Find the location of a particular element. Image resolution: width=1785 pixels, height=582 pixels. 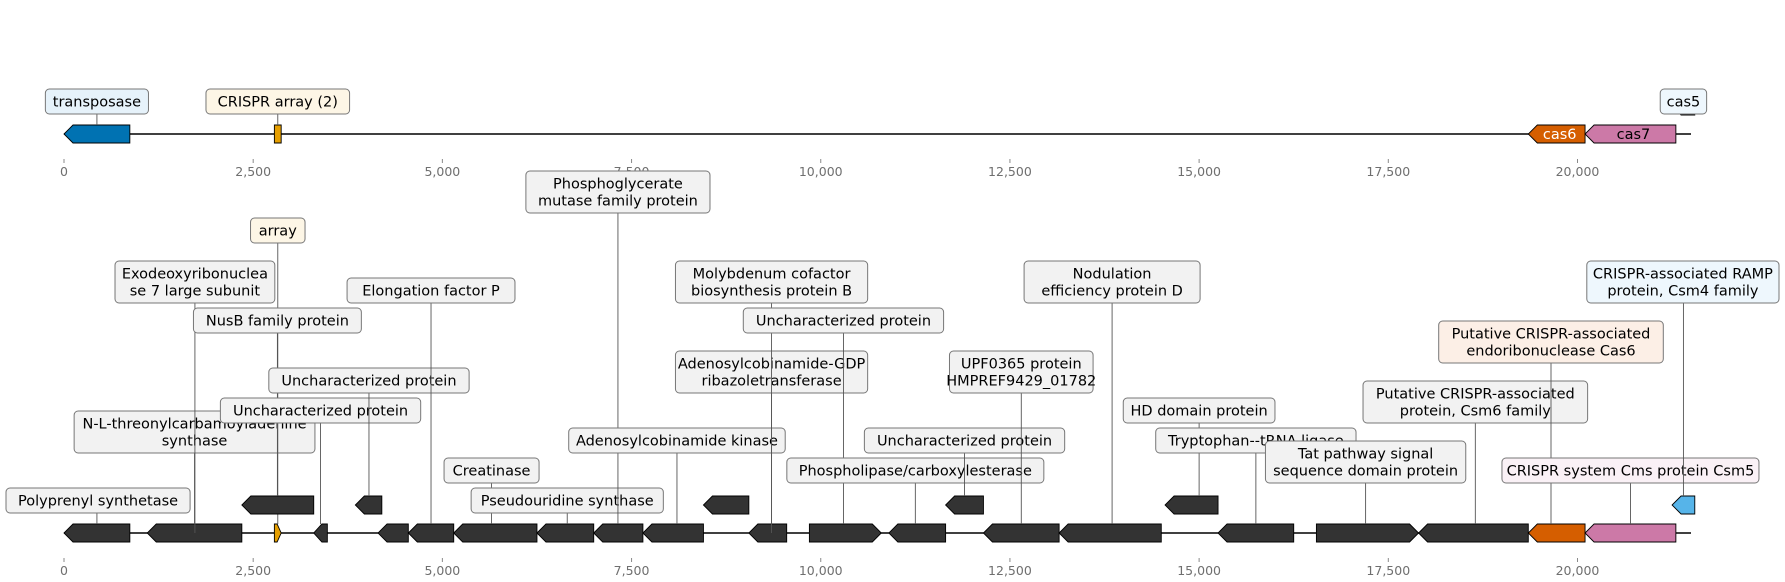

gene-label: cas5 is located at coordinates (1684, 103).